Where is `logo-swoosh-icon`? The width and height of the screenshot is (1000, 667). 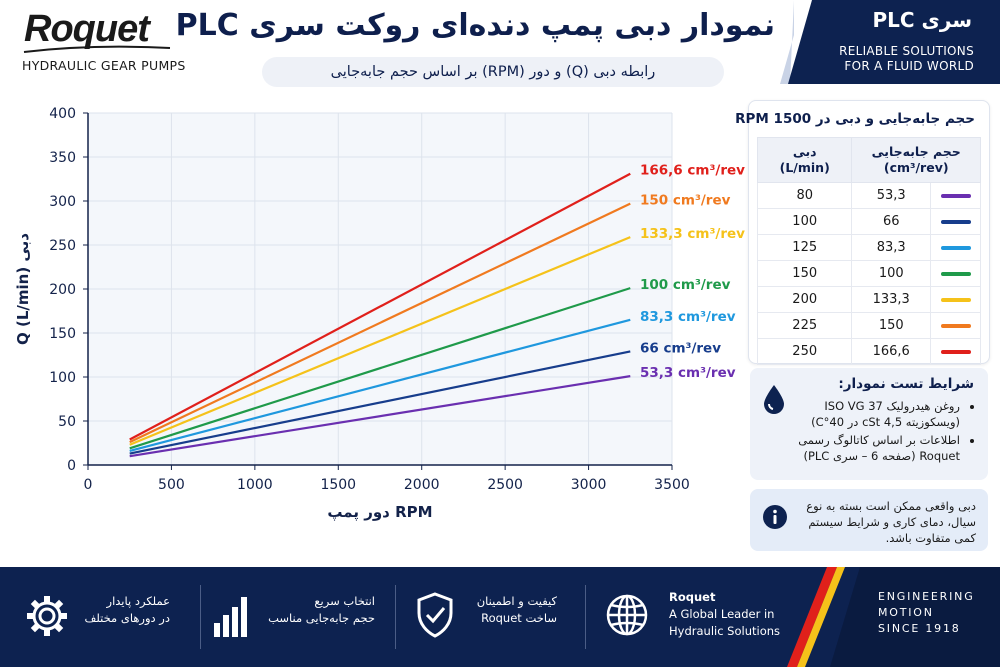
logo-swoosh-icon is located at coordinates (97, 49).